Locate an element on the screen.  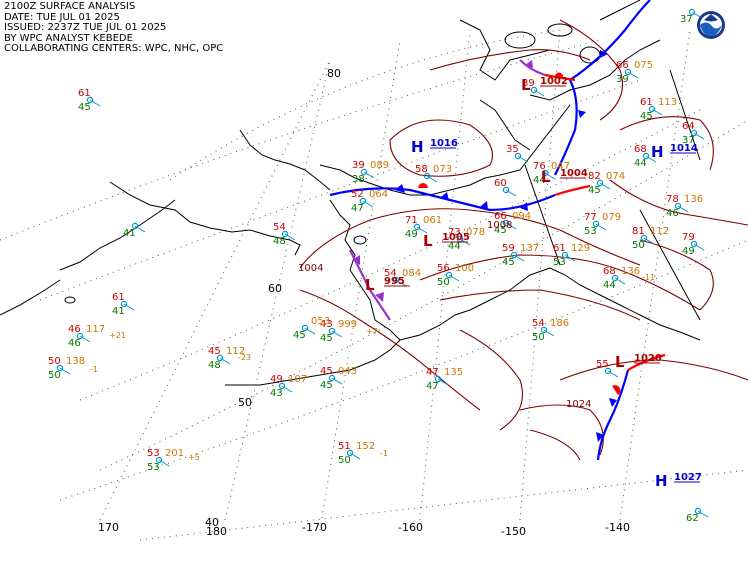
isobar-label: 1024 is located at coordinates (578, 404).